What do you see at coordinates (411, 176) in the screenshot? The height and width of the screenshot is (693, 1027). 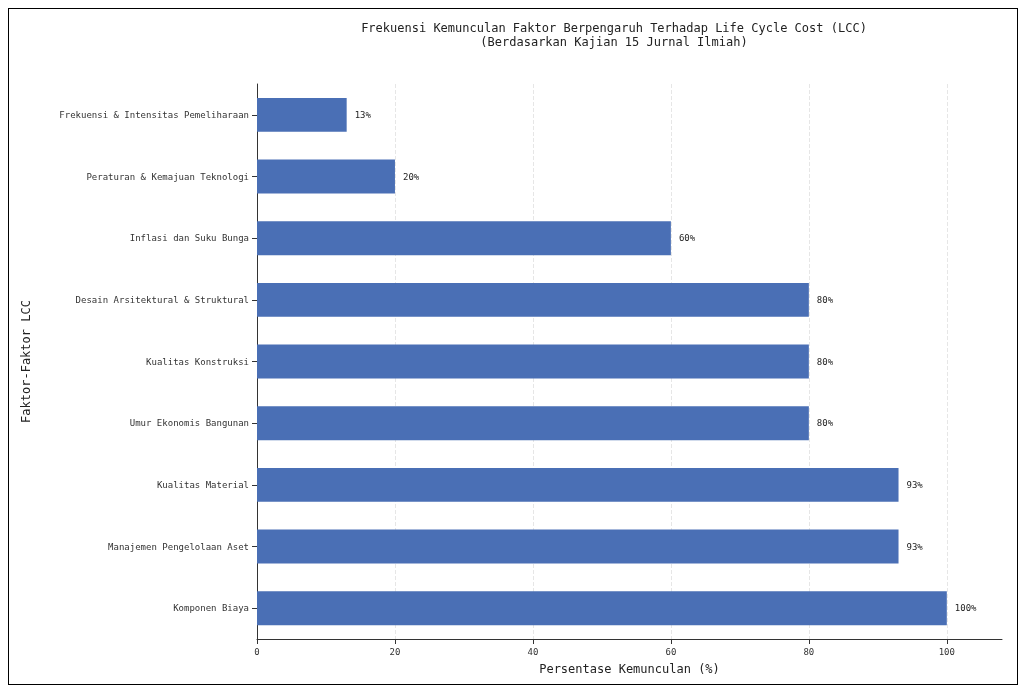 I see `data-label: 20%` at bounding box center [411, 176].